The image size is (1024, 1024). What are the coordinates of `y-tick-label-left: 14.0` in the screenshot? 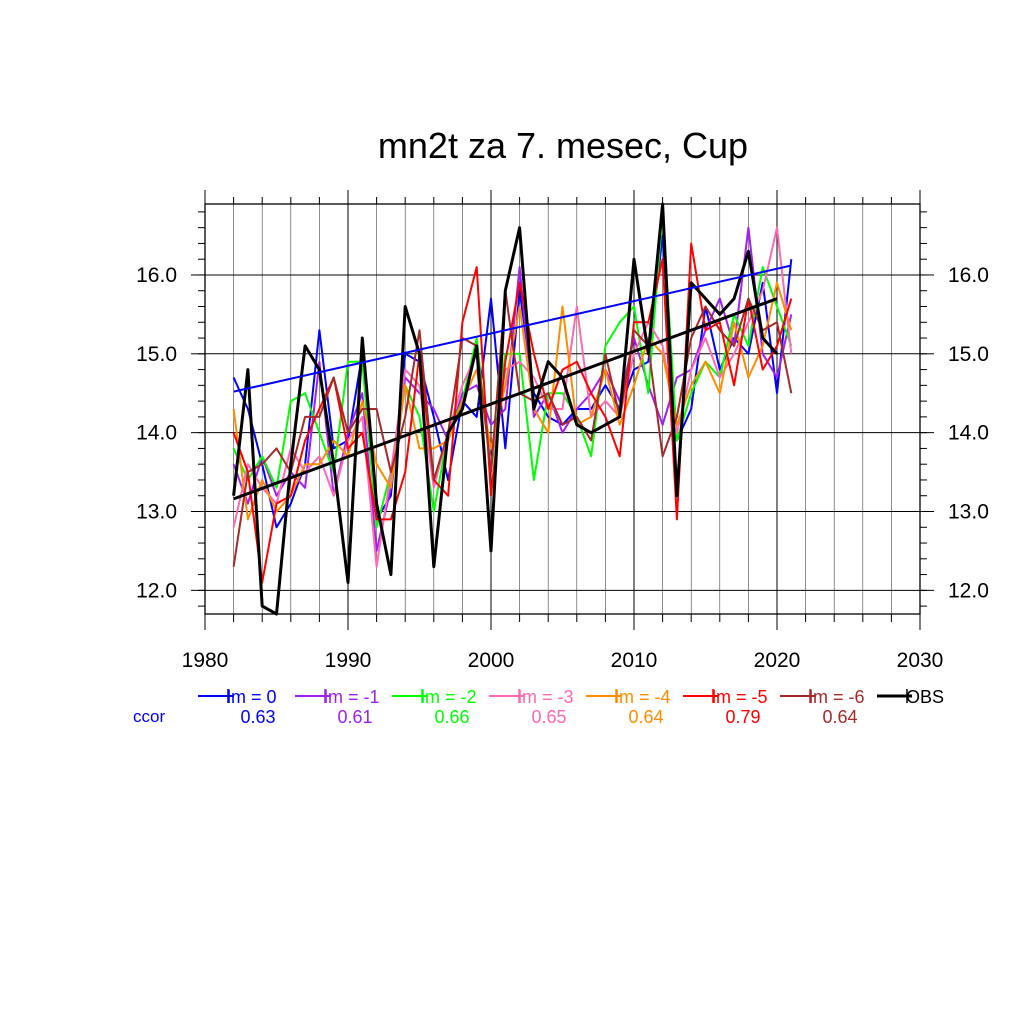 It's located at (156, 433).